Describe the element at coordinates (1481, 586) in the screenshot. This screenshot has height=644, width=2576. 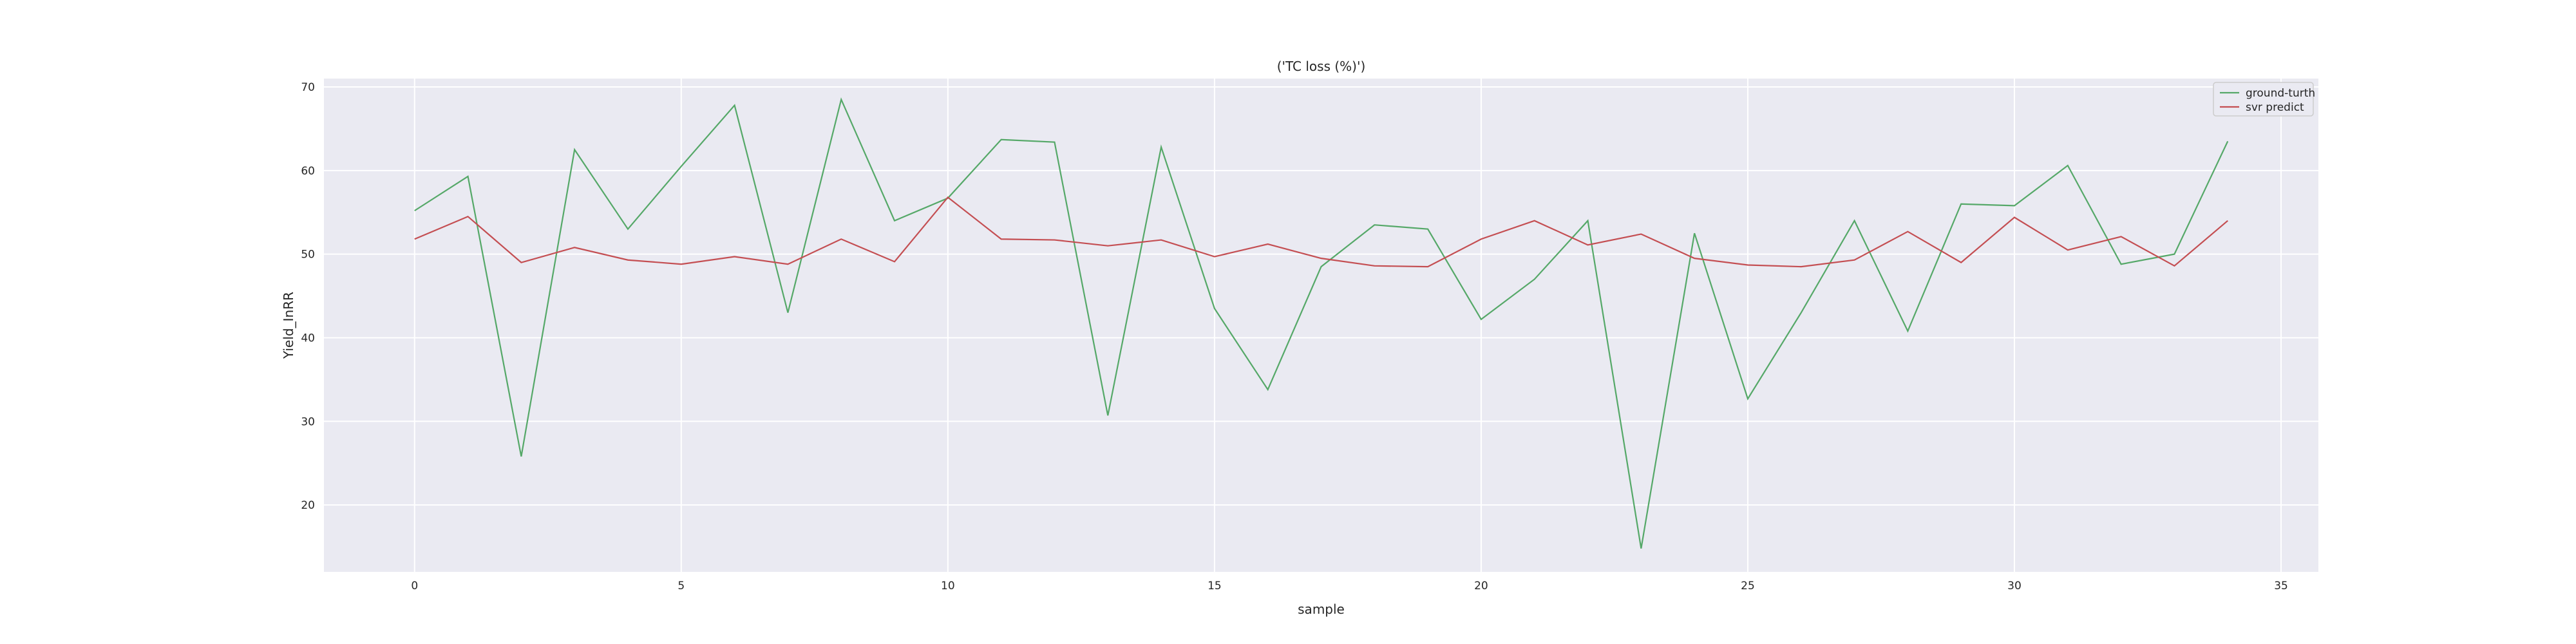
I see `x-tick-label: 20` at that location.